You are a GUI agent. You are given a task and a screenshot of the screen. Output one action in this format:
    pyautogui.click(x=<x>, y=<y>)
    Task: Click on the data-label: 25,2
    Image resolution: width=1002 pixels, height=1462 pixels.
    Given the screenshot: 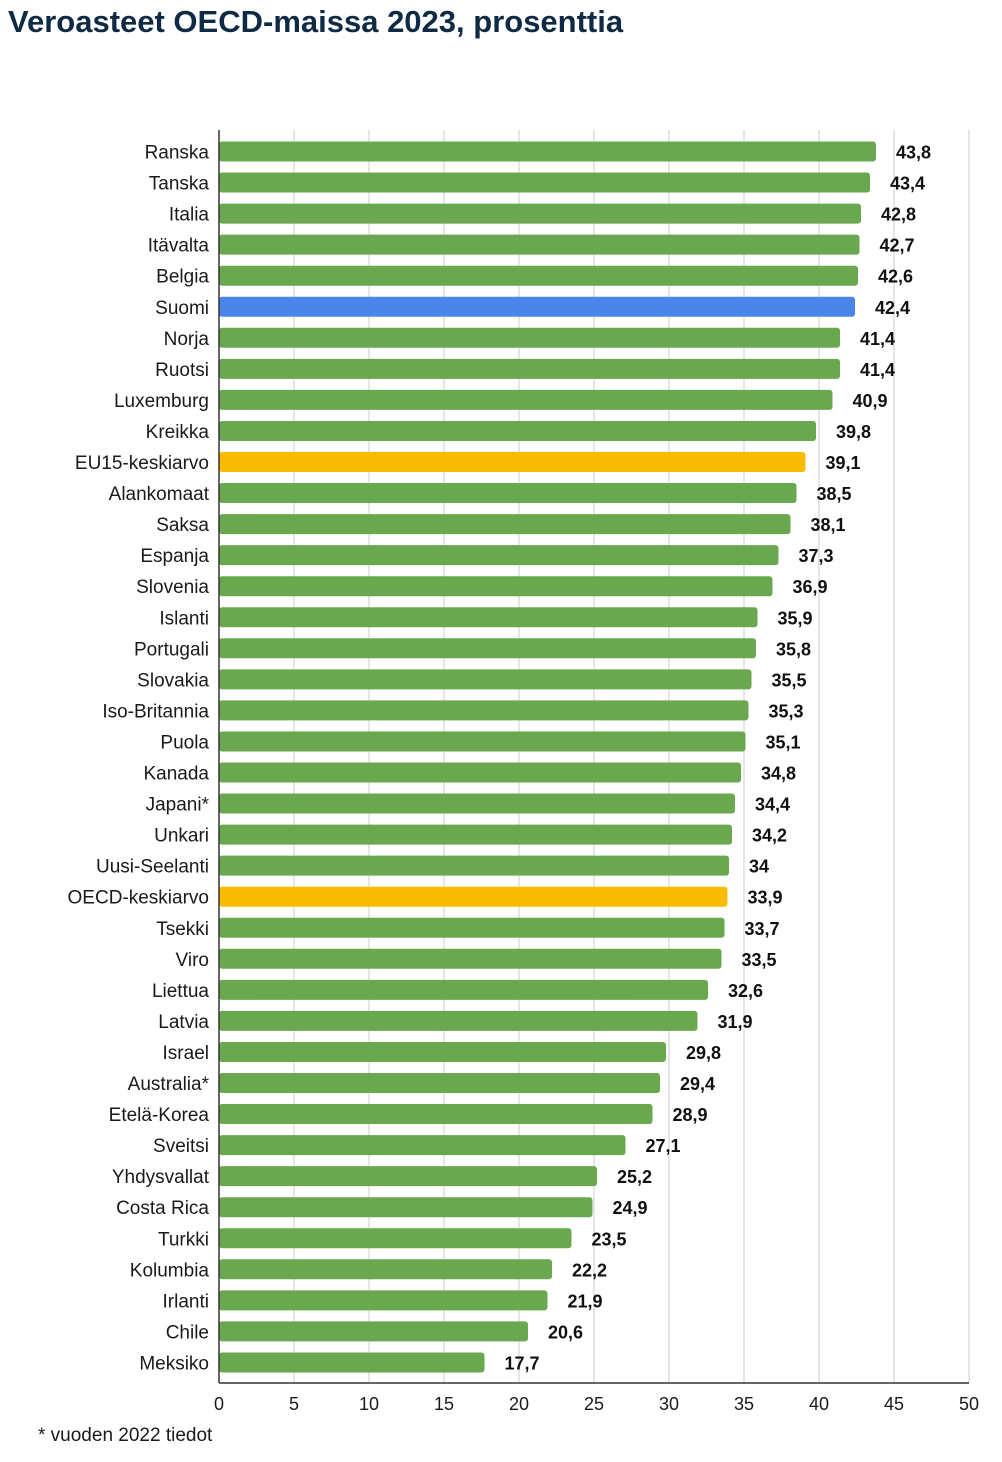 What is the action you would take?
    pyautogui.click(x=634, y=1177)
    